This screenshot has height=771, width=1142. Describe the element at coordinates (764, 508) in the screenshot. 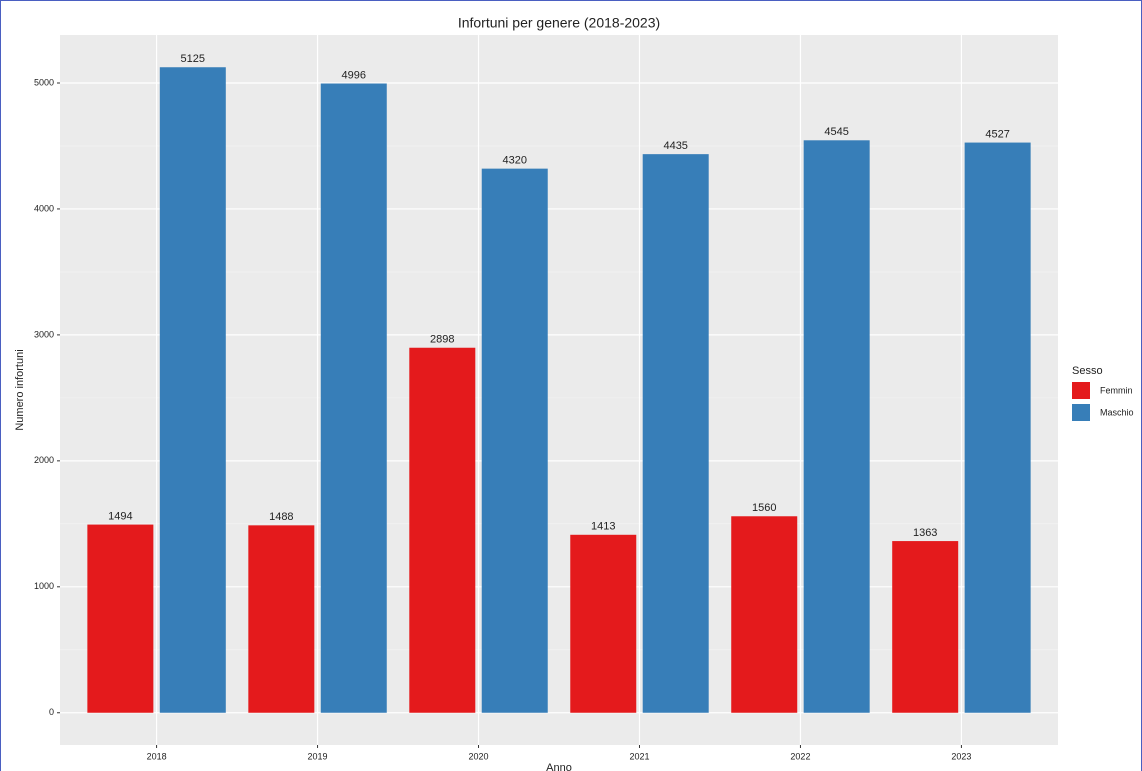

I see `data-label: 1560` at that location.